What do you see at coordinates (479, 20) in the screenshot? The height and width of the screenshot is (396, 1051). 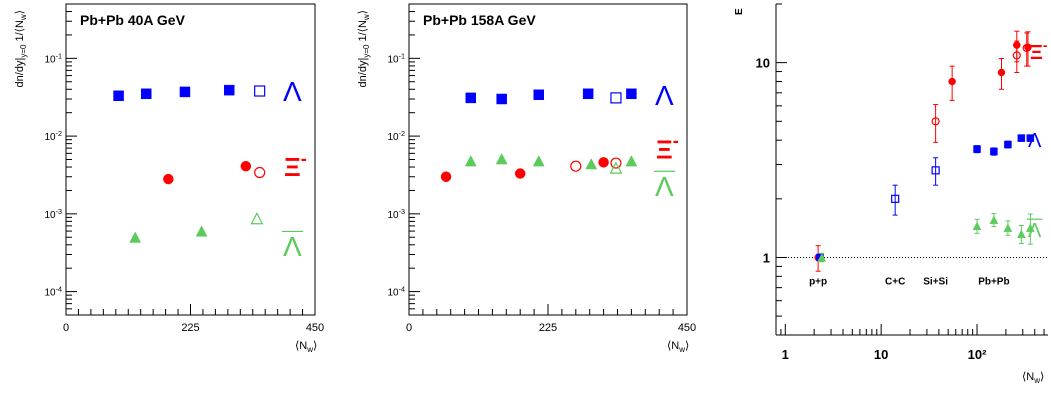 I see `chart-title: Pb+Pb 158A GeV` at bounding box center [479, 20].